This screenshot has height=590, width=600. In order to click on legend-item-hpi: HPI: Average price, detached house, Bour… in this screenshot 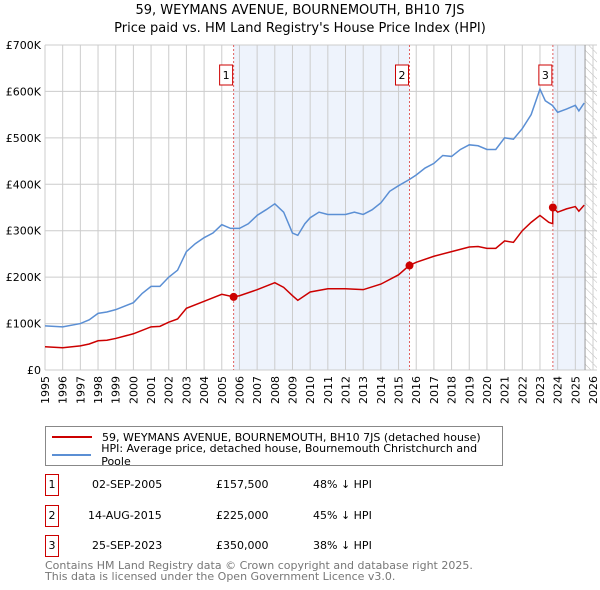, I will do `click(277, 455)`.